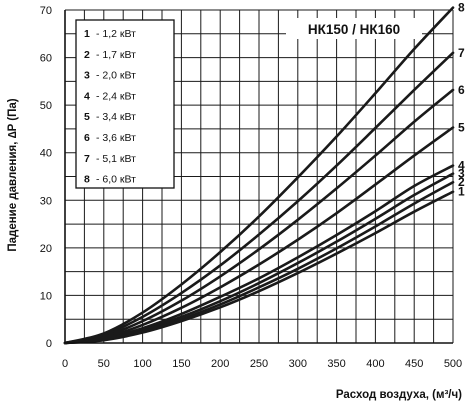  Describe the element at coordinates (87, 180) in the screenshot. I see `legend-number: 8` at that location.